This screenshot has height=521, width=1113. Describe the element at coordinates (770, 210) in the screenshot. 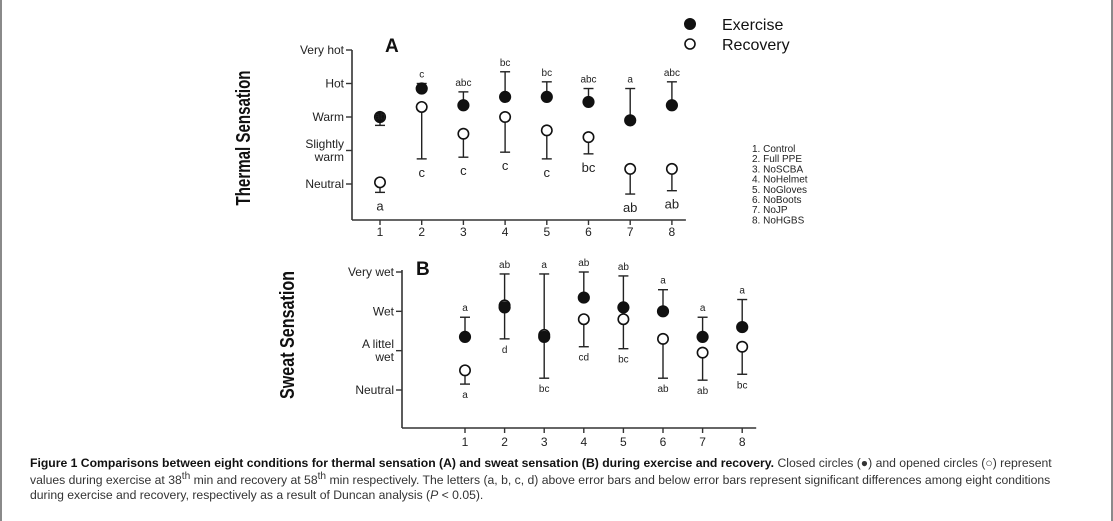

I see `condition-list-item: 7. NoJP` at that location.